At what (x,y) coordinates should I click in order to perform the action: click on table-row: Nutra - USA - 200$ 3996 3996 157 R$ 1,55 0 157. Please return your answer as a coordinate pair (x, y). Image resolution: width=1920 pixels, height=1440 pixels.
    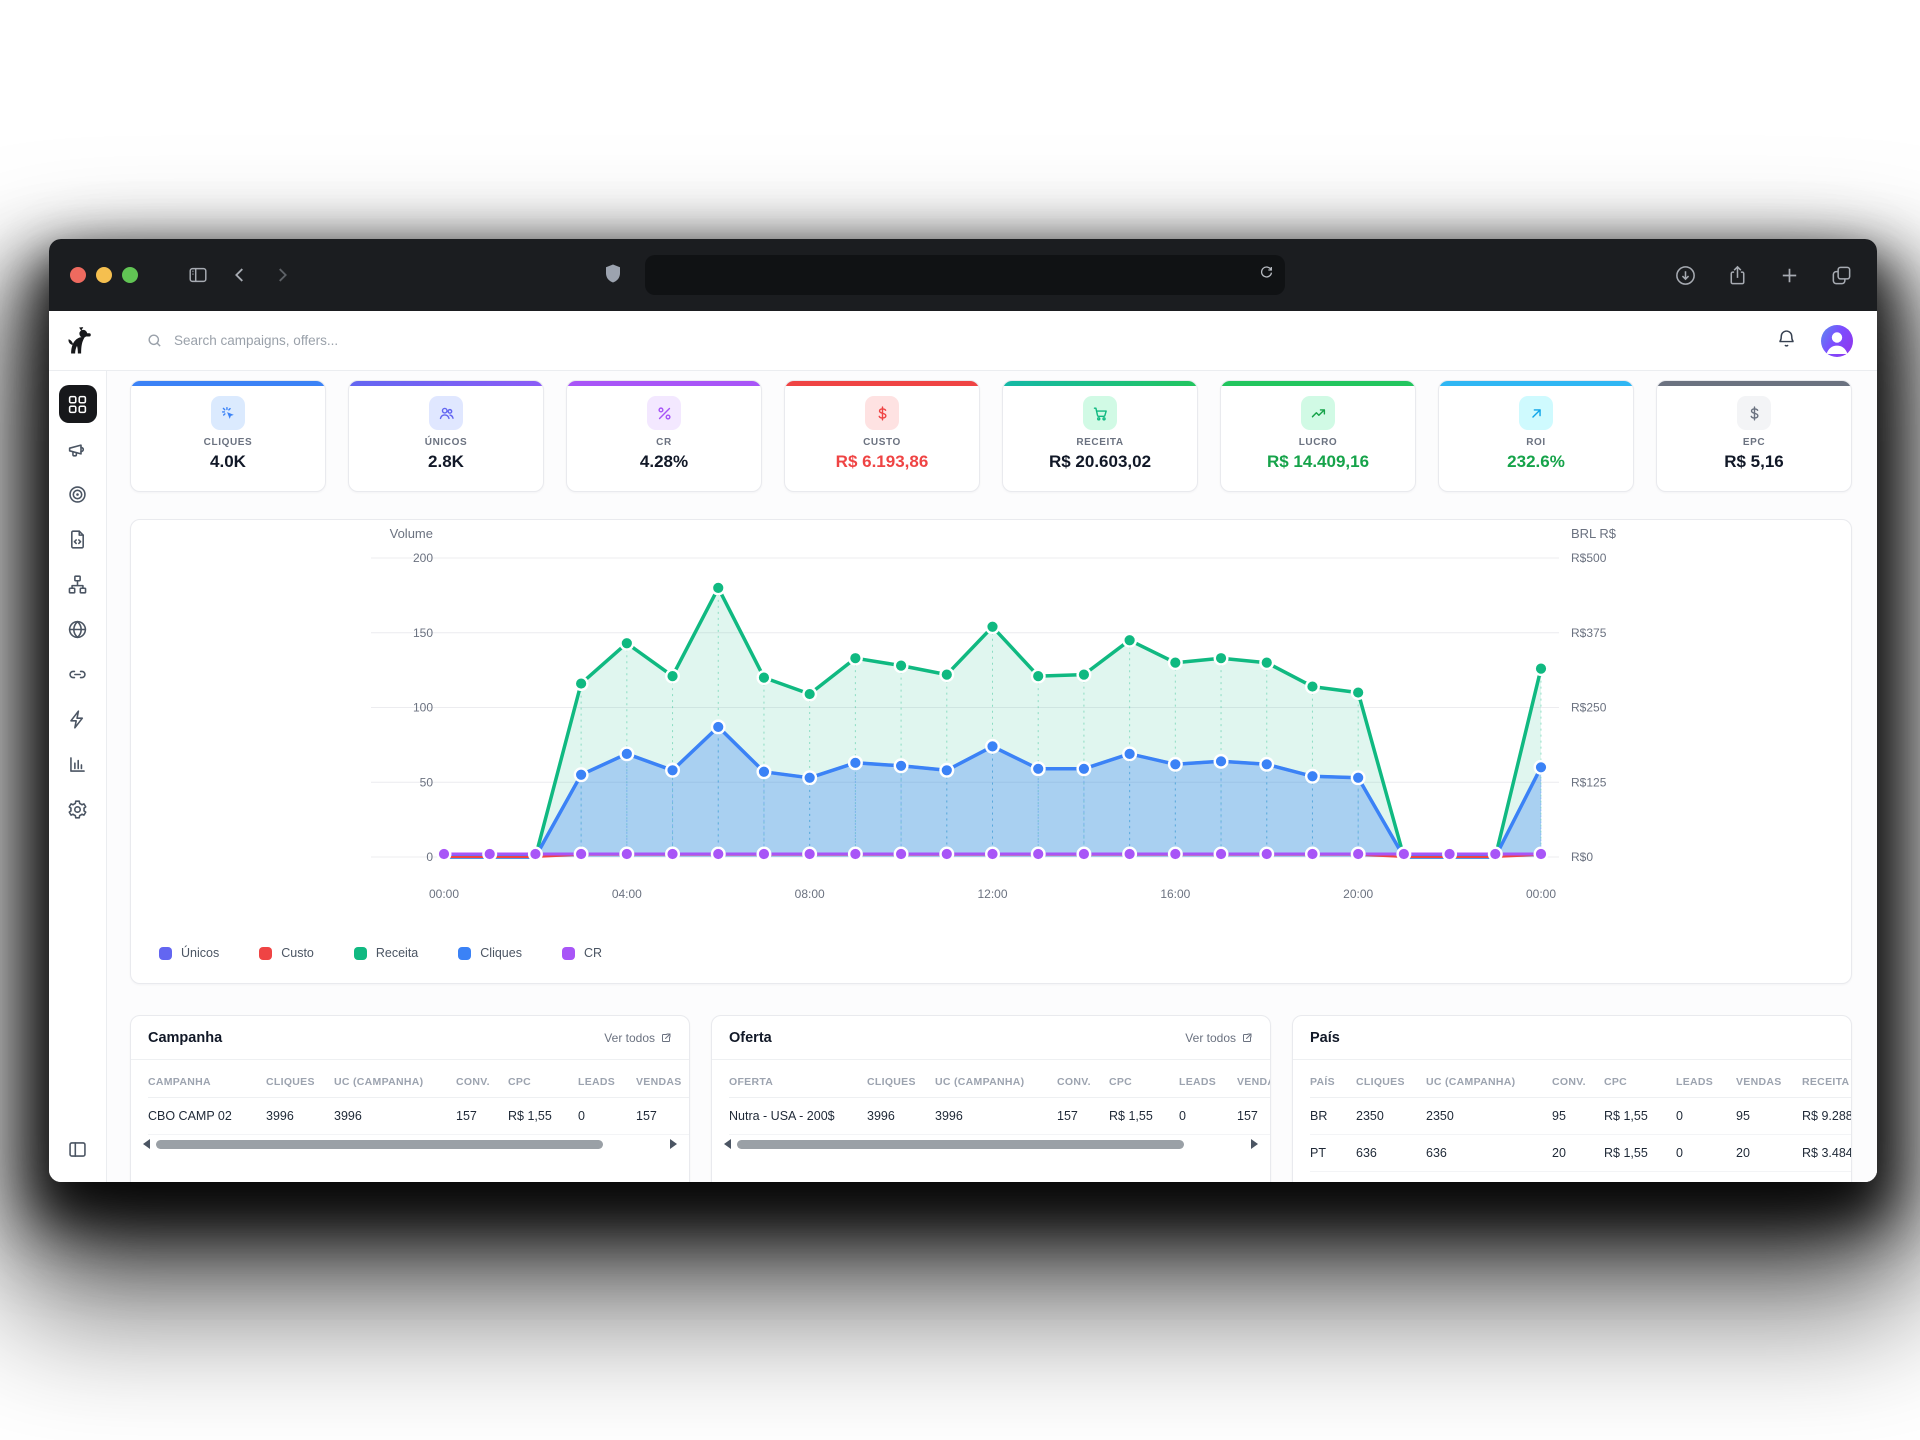
    Looking at the image, I should click on (999, 1116).